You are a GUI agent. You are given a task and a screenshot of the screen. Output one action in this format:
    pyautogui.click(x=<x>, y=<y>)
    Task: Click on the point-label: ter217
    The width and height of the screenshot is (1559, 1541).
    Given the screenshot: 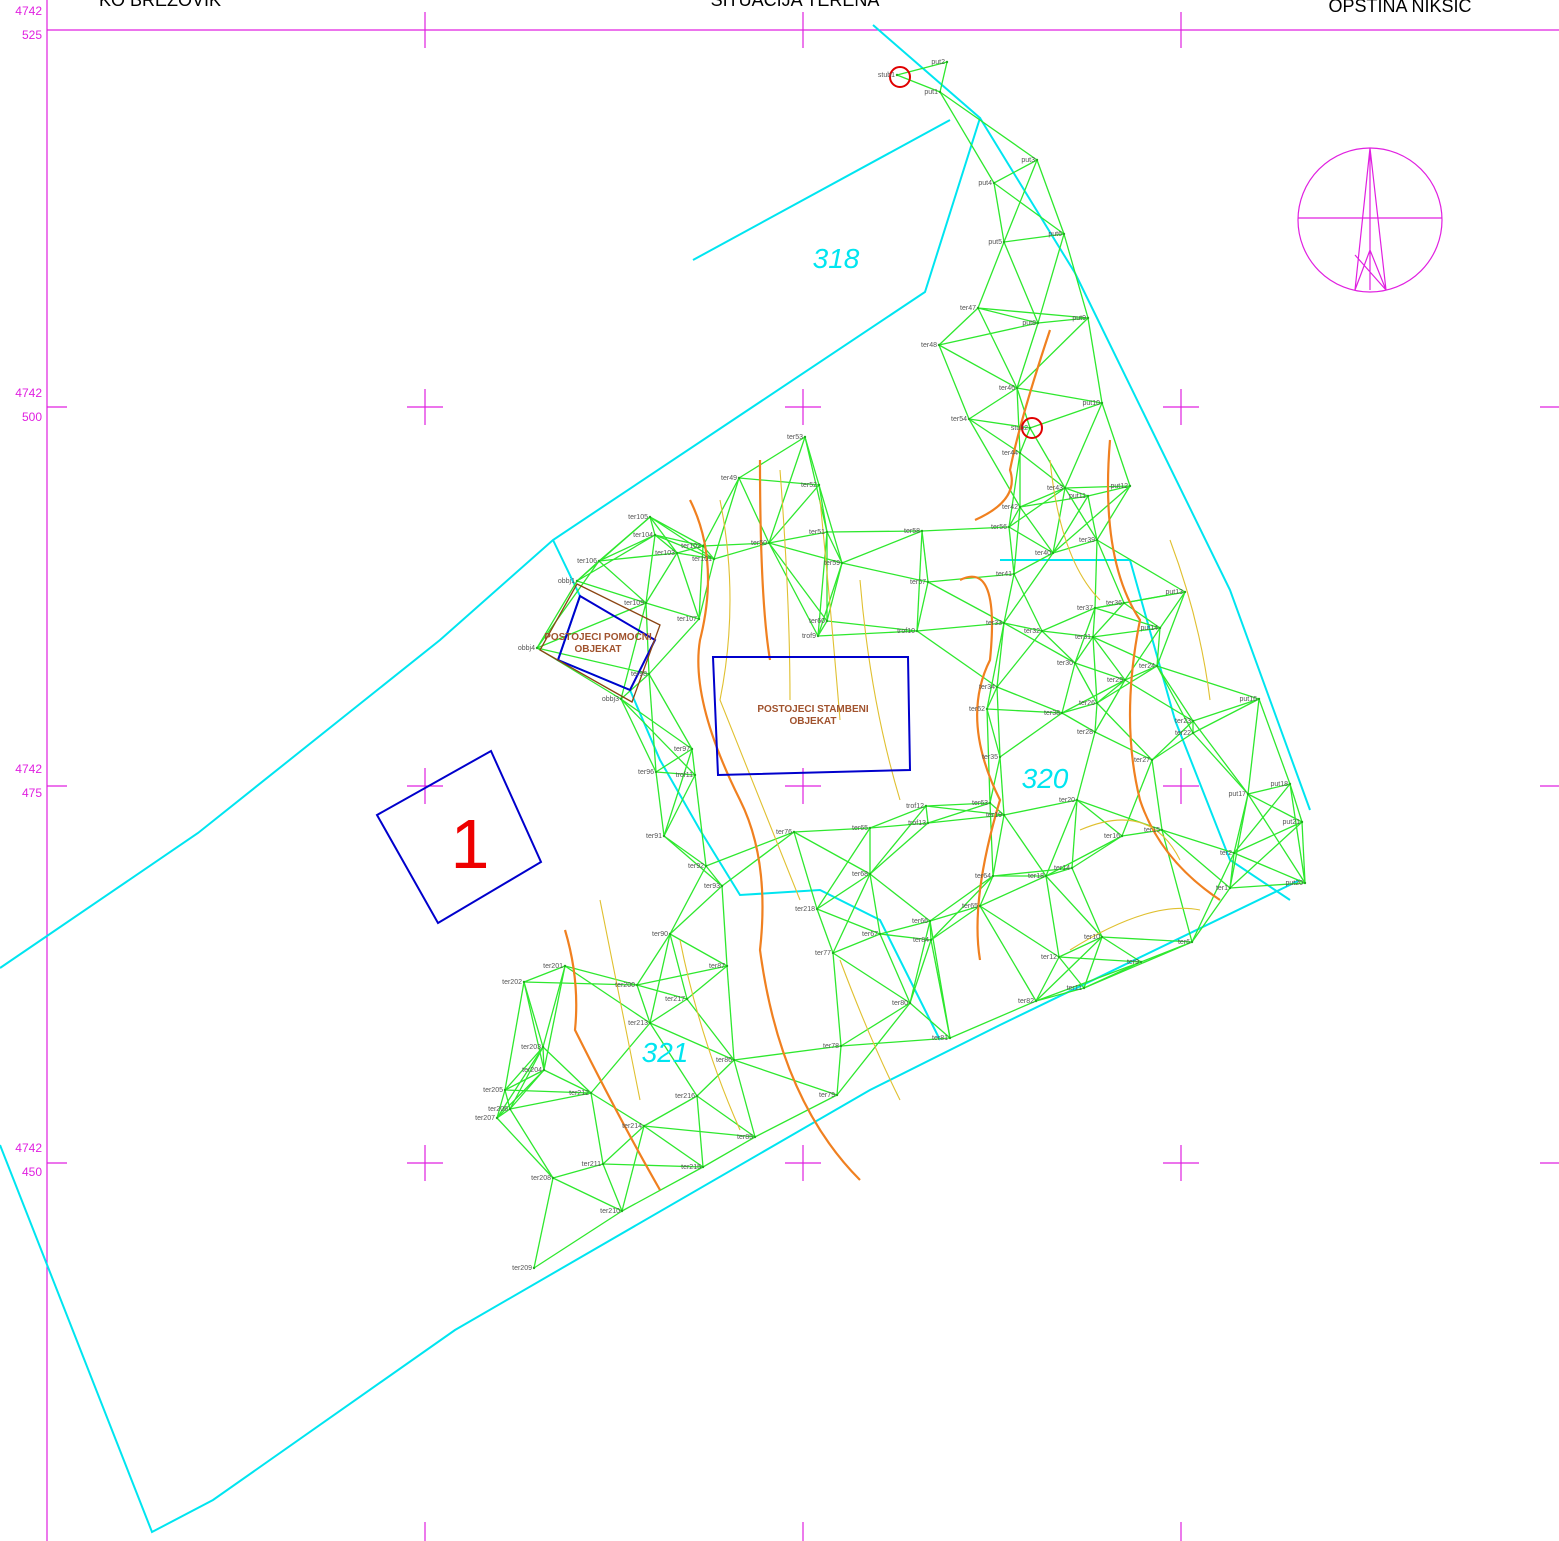 What is the action you would take?
    pyautogui.click(x=675, y=999)
    